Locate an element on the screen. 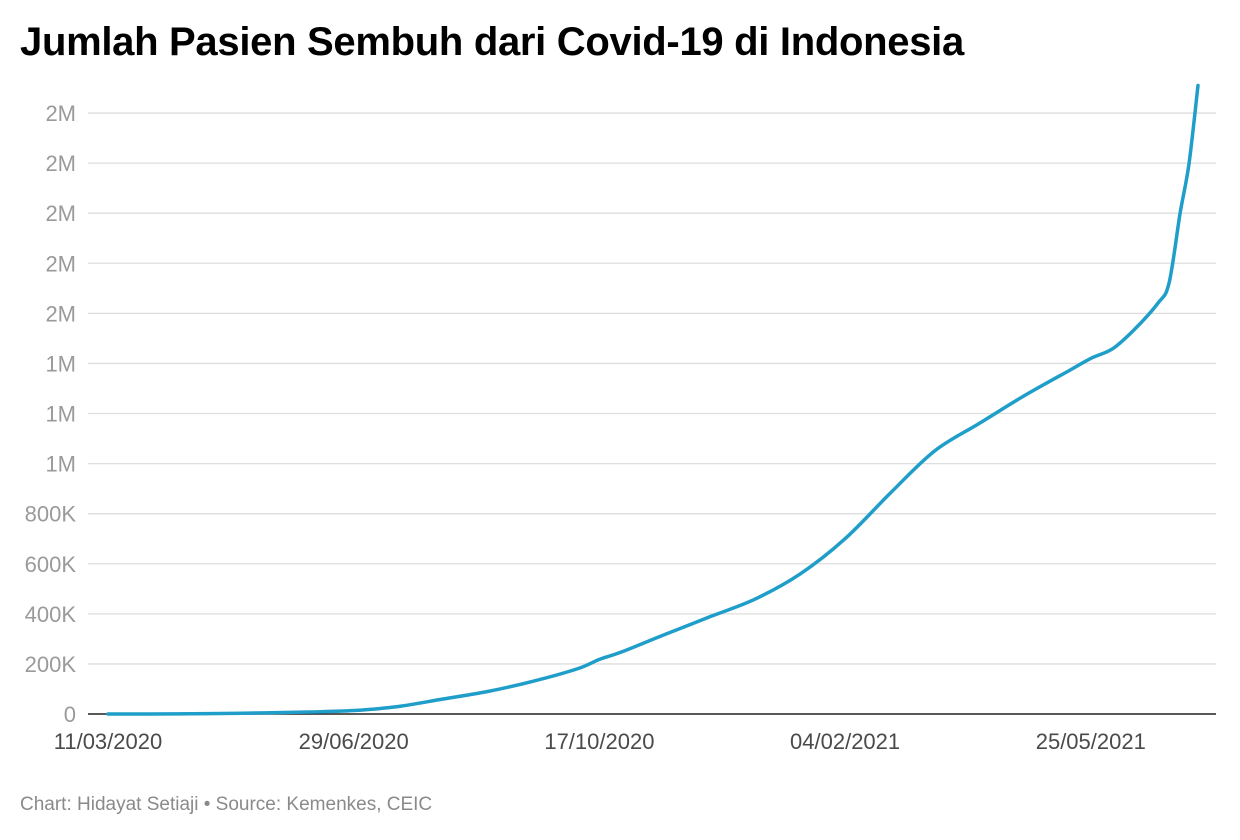 The image size is (1240, 840). x-tick-label: 11/03/2020 is located at coordinates (108, 741).